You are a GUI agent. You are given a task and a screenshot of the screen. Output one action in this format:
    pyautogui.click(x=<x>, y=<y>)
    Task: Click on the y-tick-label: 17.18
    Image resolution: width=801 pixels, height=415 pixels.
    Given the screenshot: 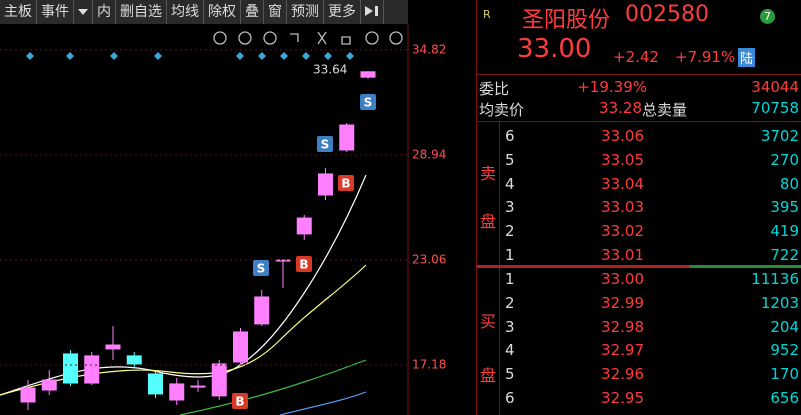 What is the action you would take?
    pyautogui.click(x=429, y=365)
    